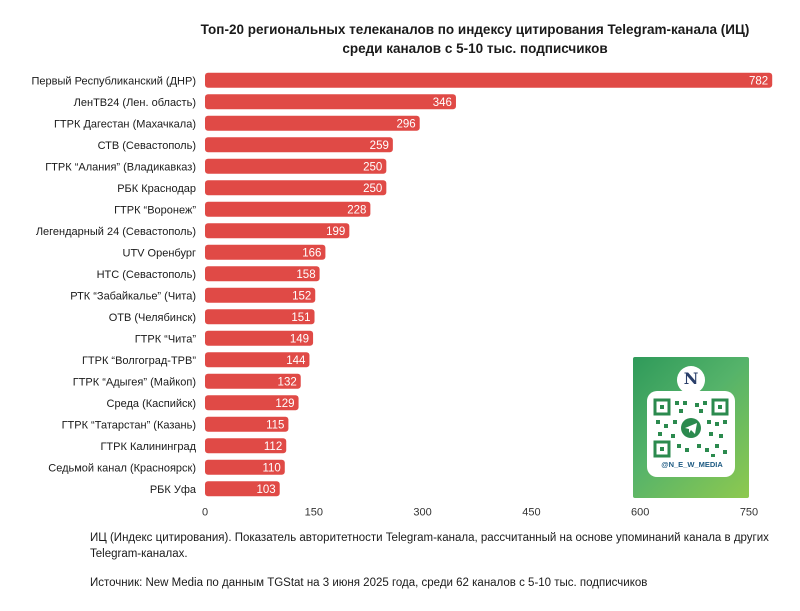 The width and height of the screenshot is (800, 611). I want to click on bar-value-label: 166, so click(311, 253).